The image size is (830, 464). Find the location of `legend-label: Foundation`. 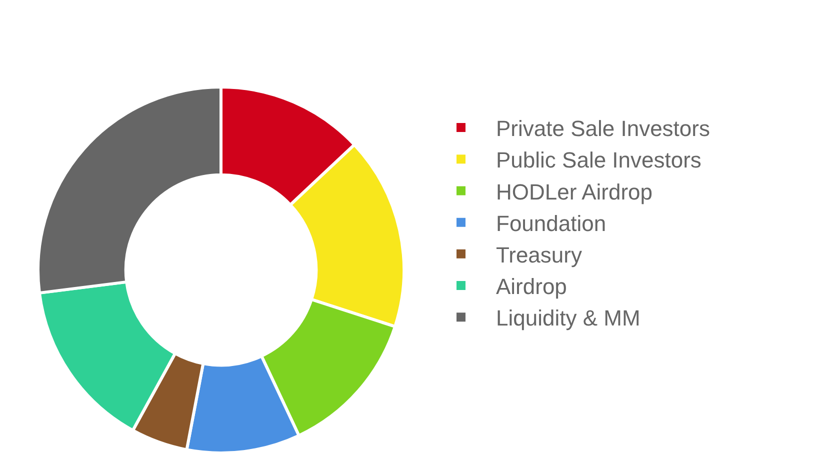

legend-label: Foundation is located at coordinates (551, 223).